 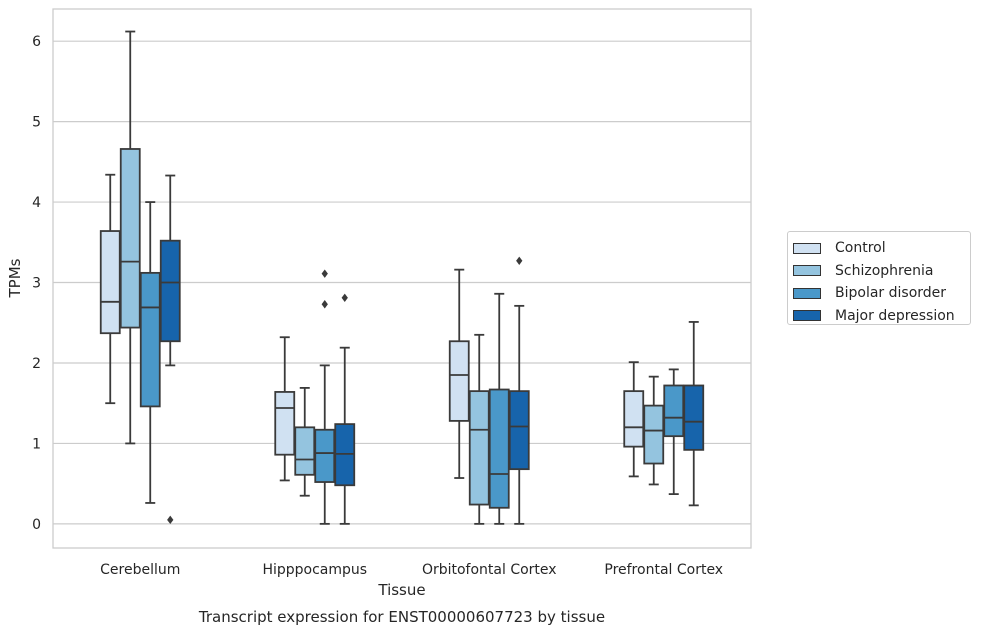 What do you see at coordinates (36, 525) in the screenshot?
I see `y-tick-label: 0` at bounding box center [36, 525].